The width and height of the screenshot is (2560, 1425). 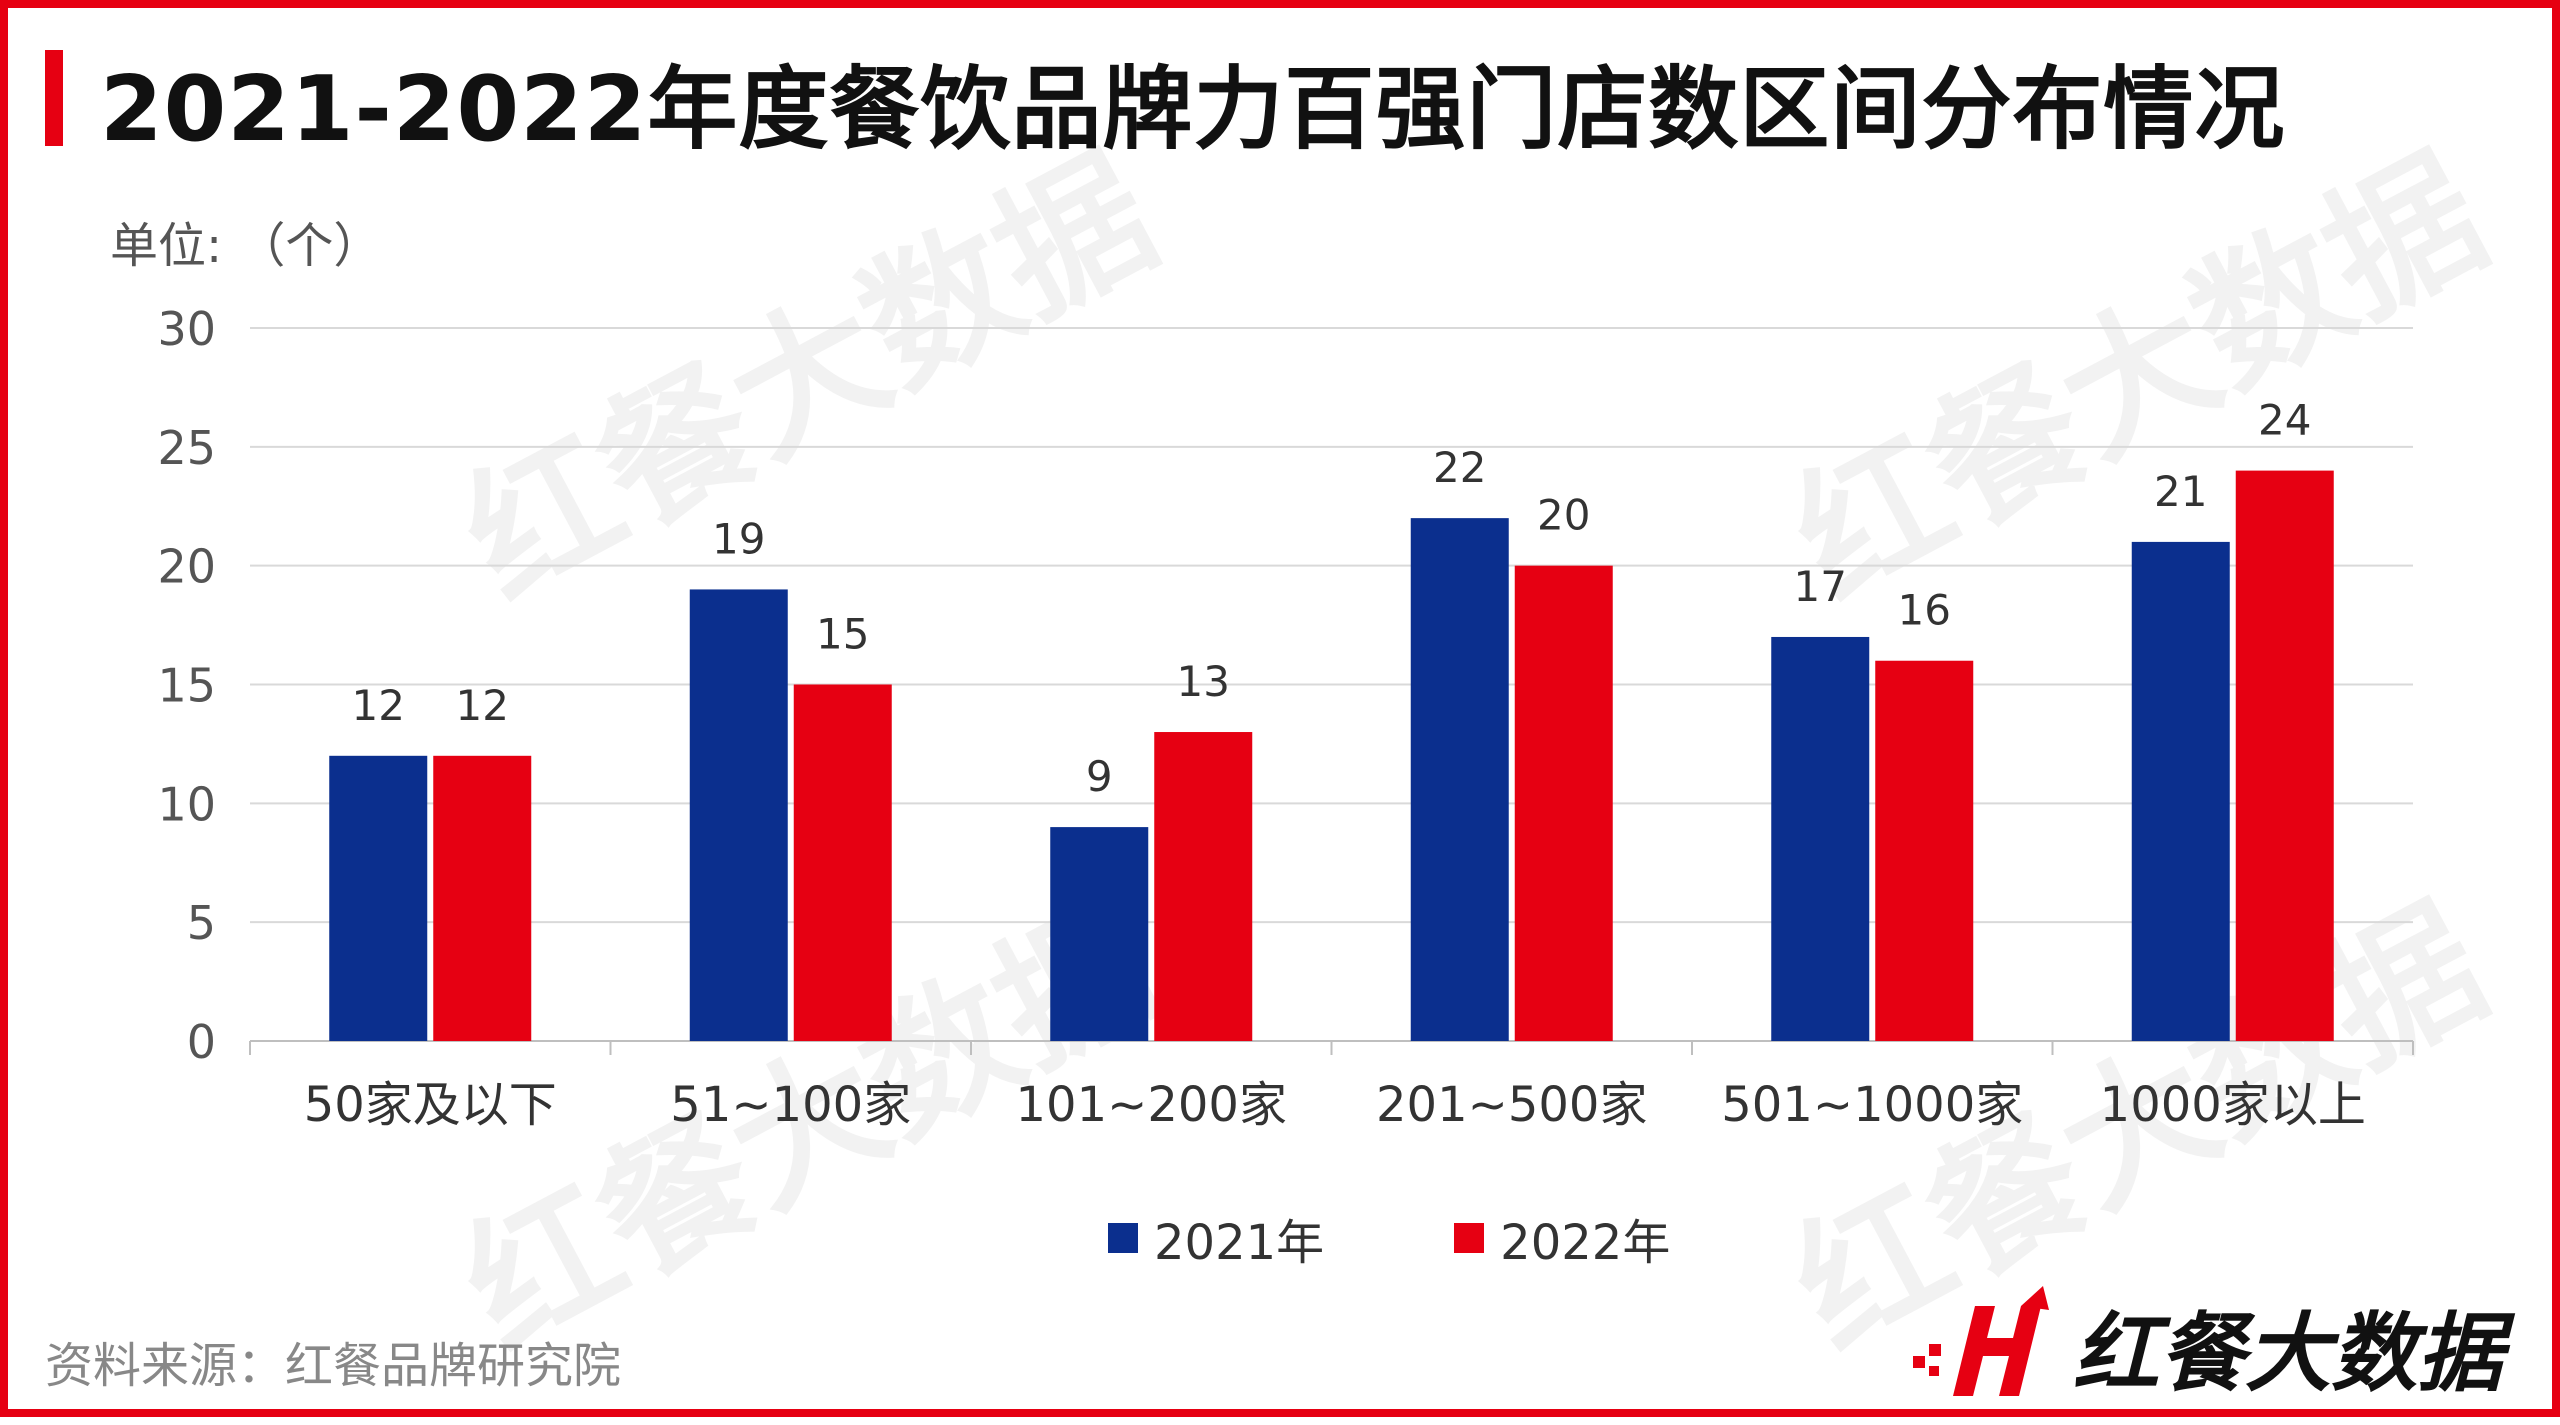 What do you see at coordinates (738, 538) in the screenshot?
I see `data-label: 19` at bounding box center [738, 538].